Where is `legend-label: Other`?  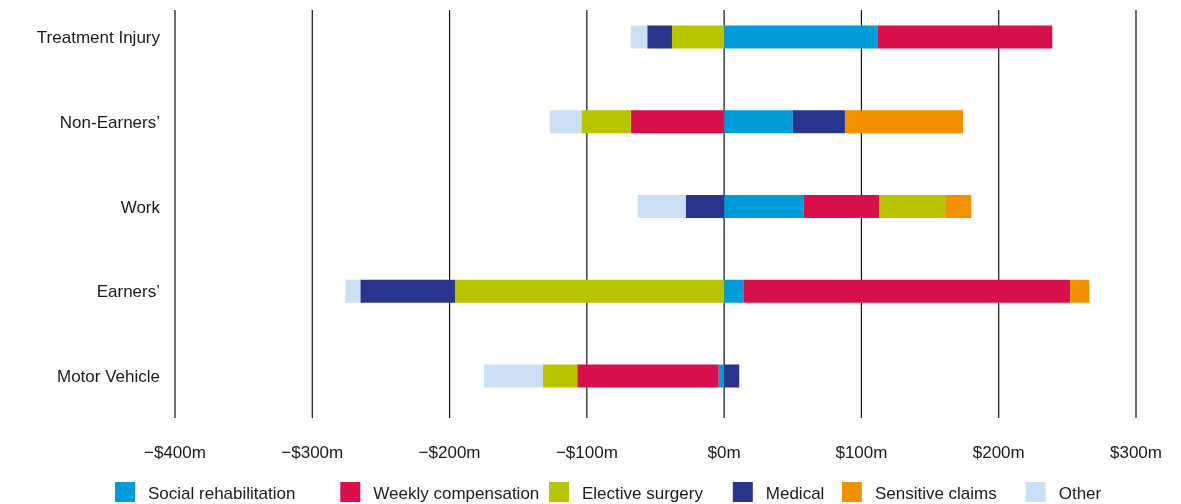
legend-label: Other is located at coordinates (1080, 493).